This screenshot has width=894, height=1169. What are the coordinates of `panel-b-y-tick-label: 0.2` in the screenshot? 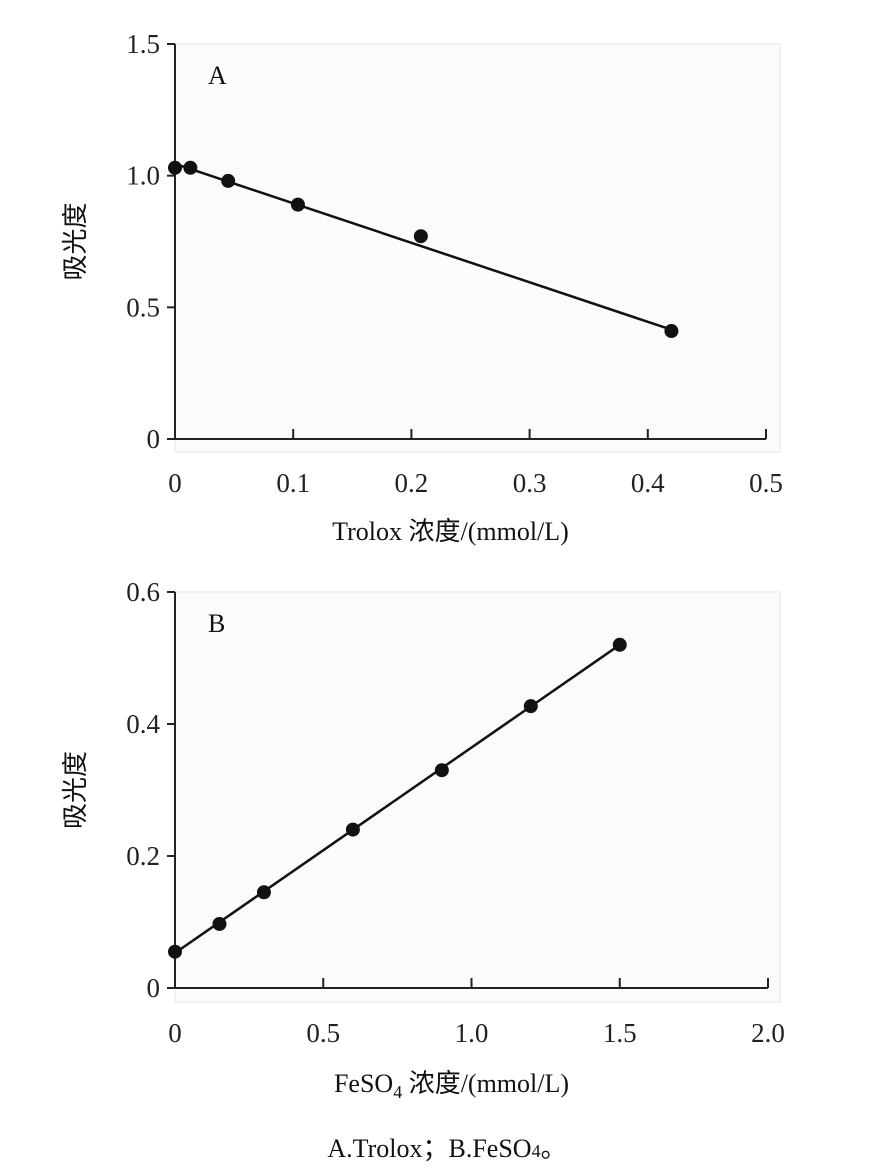 It's located at (143, 856).